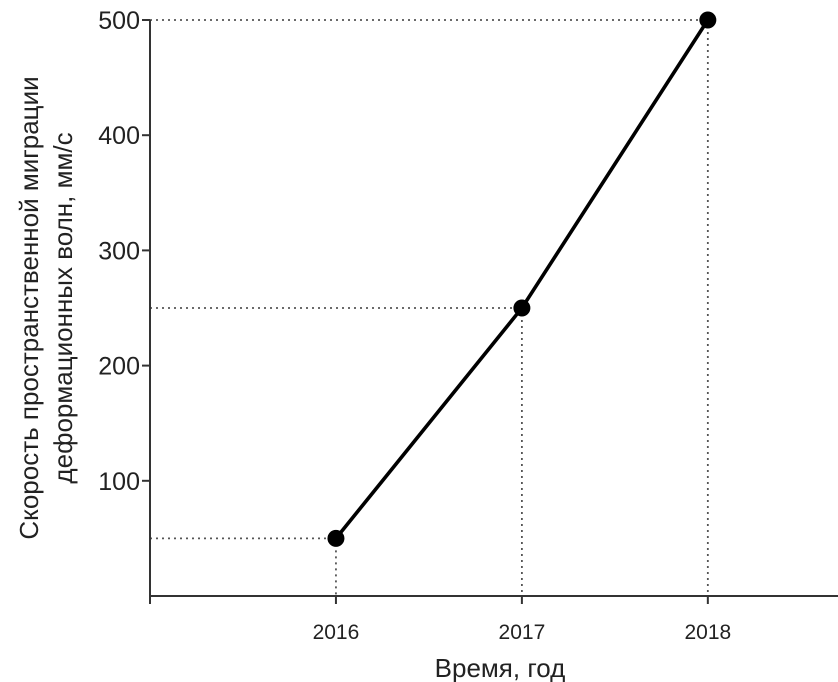 The height and width of the screenshot is (682, 838). I want to click on x-tick-label: 2017, so click(522, 632).